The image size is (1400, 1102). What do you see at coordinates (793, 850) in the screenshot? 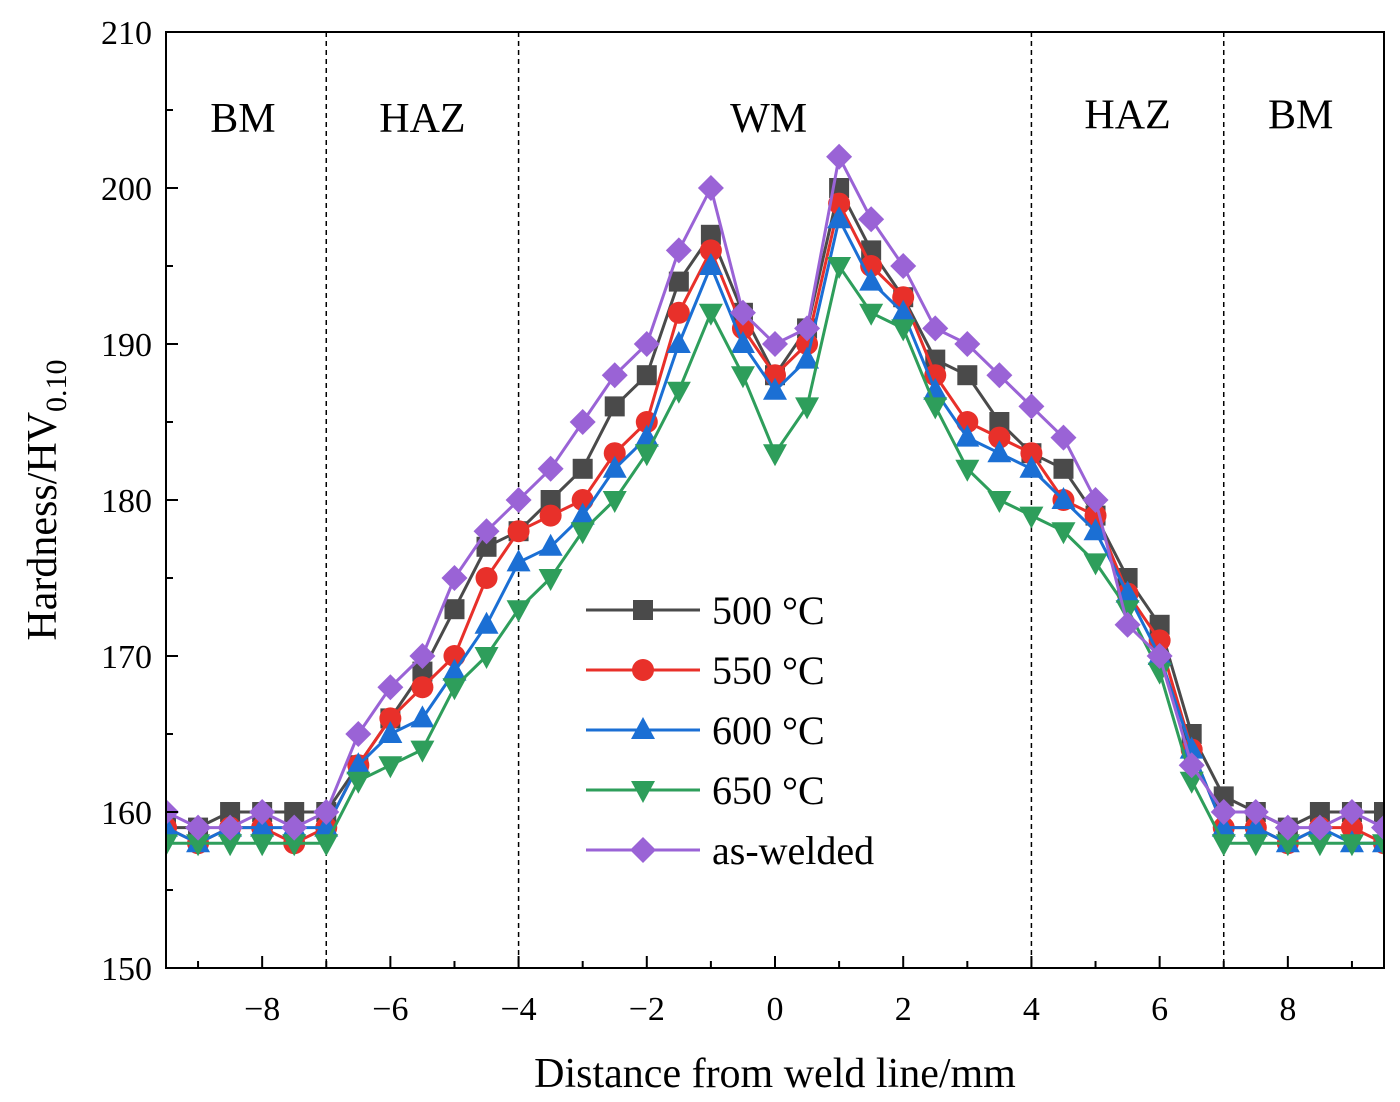
I see `legend-label: as-welded` at bounding box center [793, 850].